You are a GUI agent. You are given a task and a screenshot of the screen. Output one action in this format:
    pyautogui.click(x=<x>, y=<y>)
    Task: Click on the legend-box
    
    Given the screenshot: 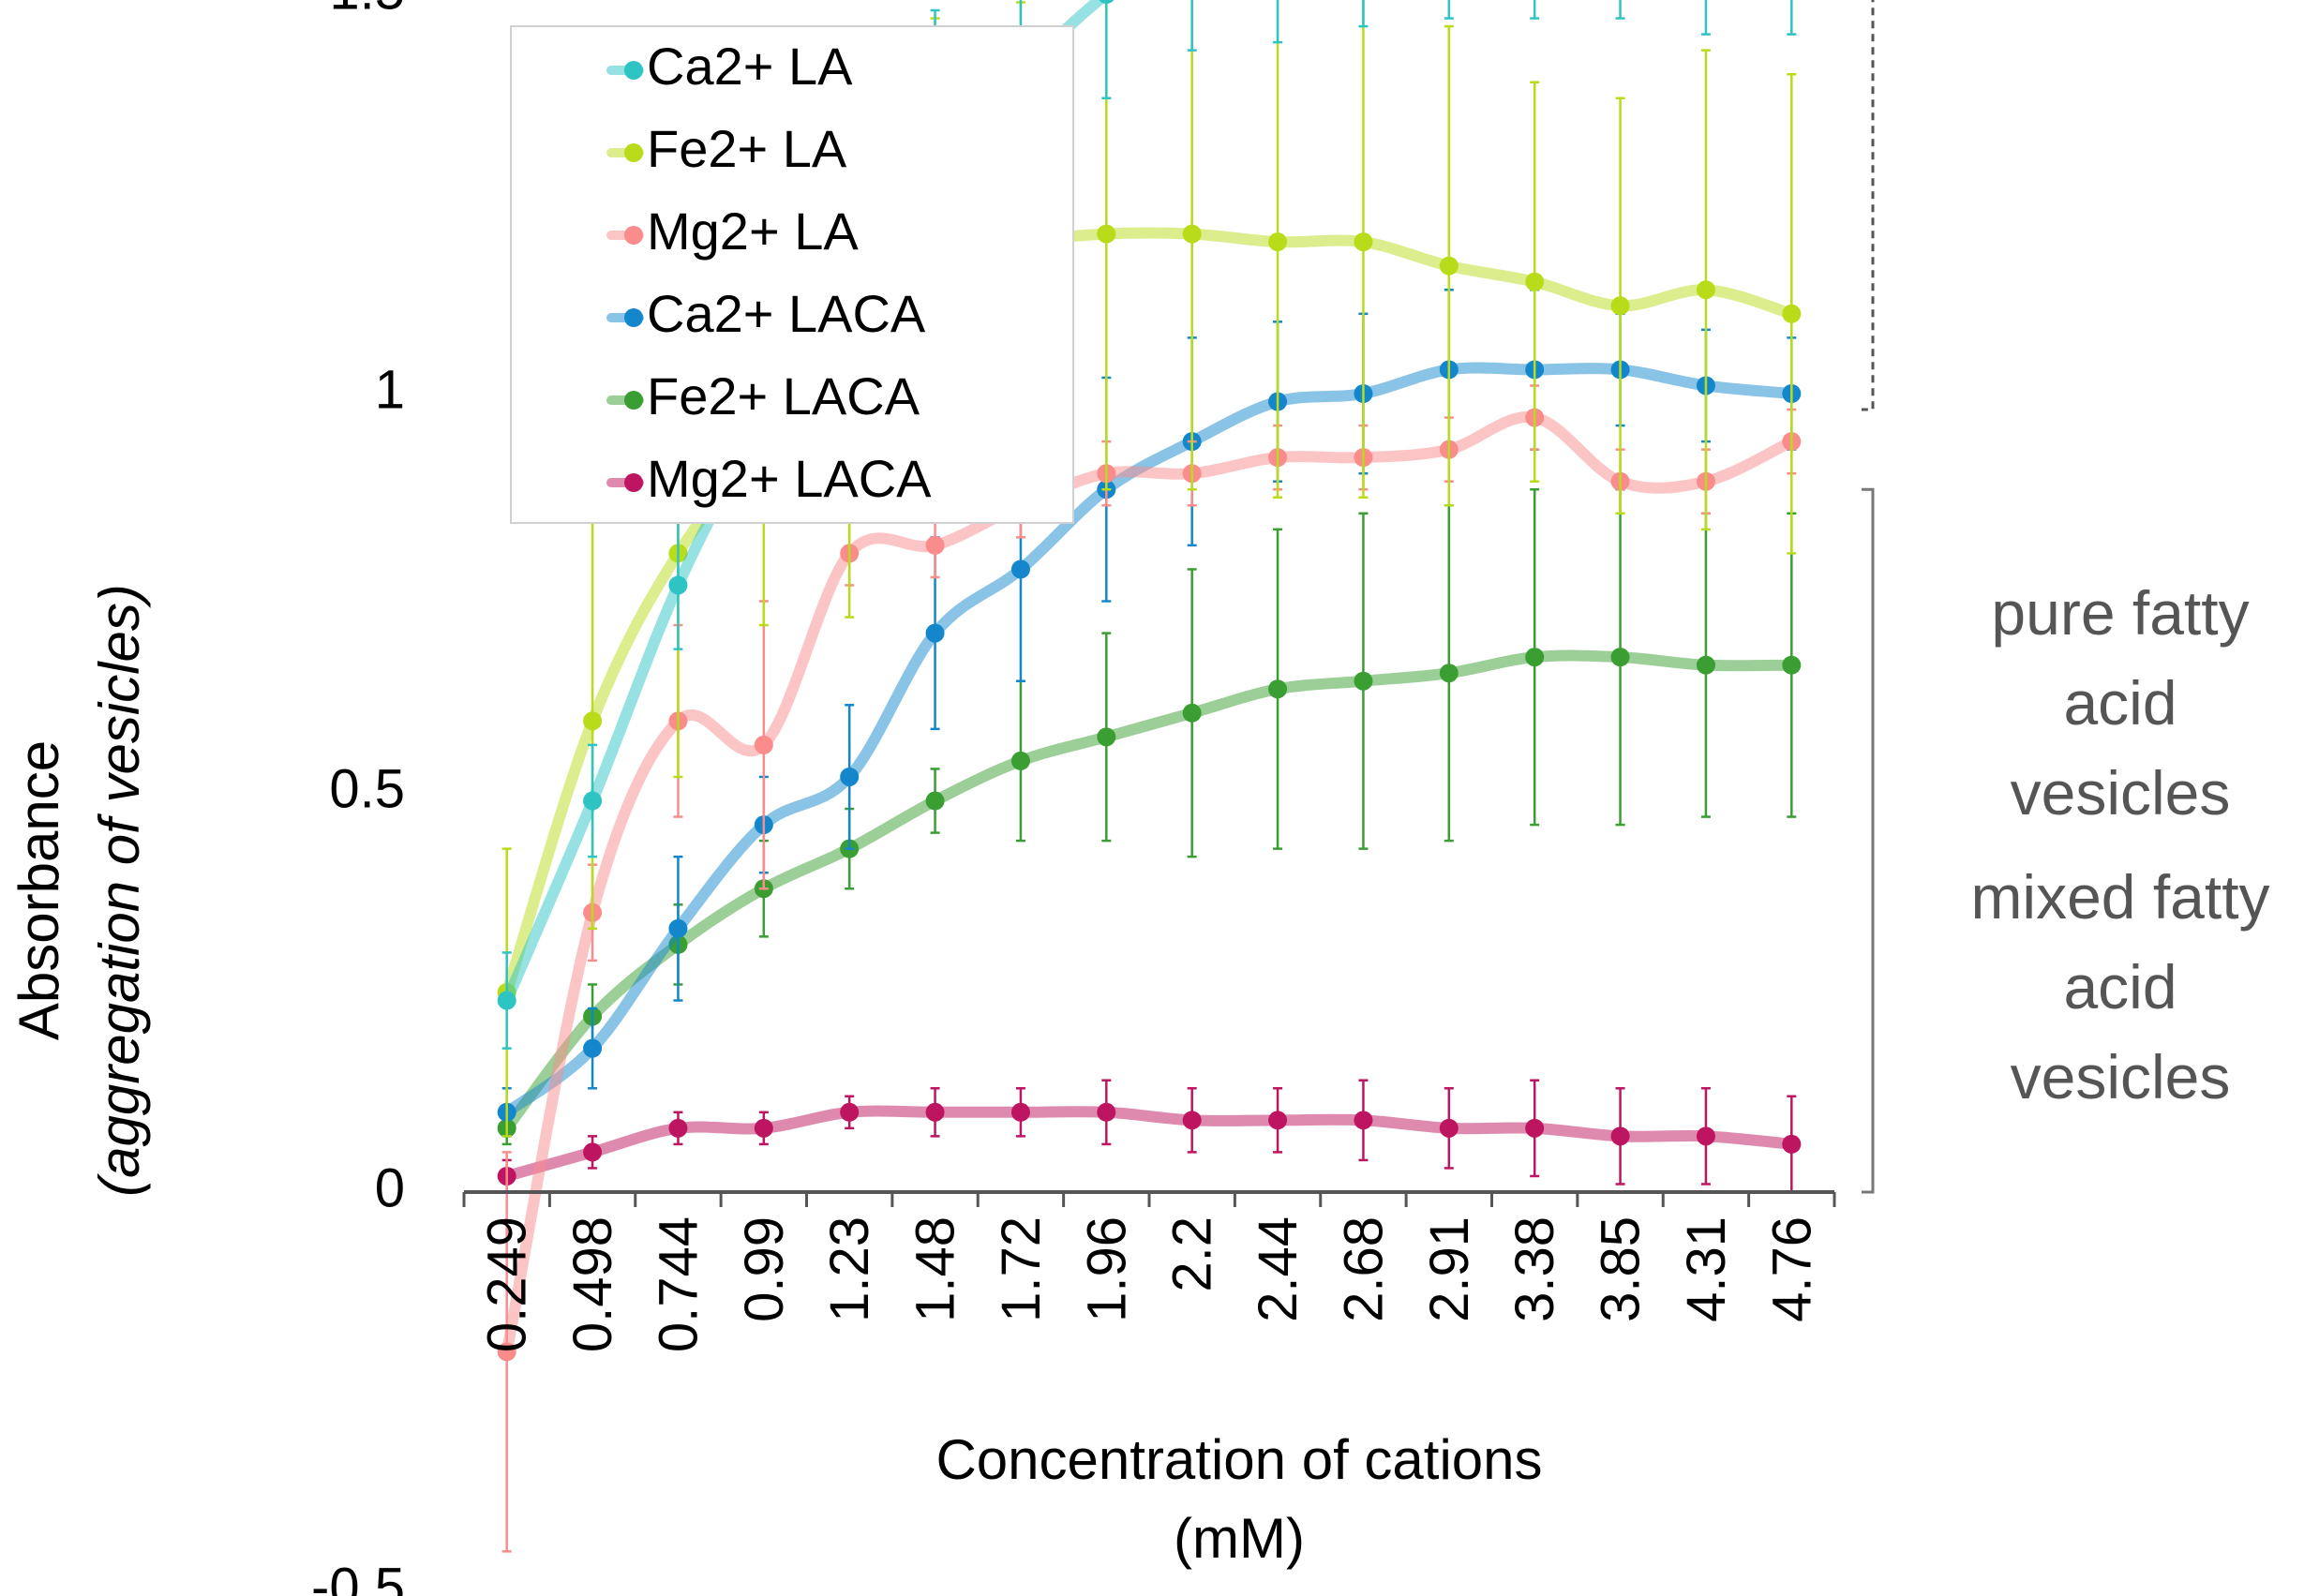 What is the action you would take?
    pyautogui.click(x=792, y=275)
    